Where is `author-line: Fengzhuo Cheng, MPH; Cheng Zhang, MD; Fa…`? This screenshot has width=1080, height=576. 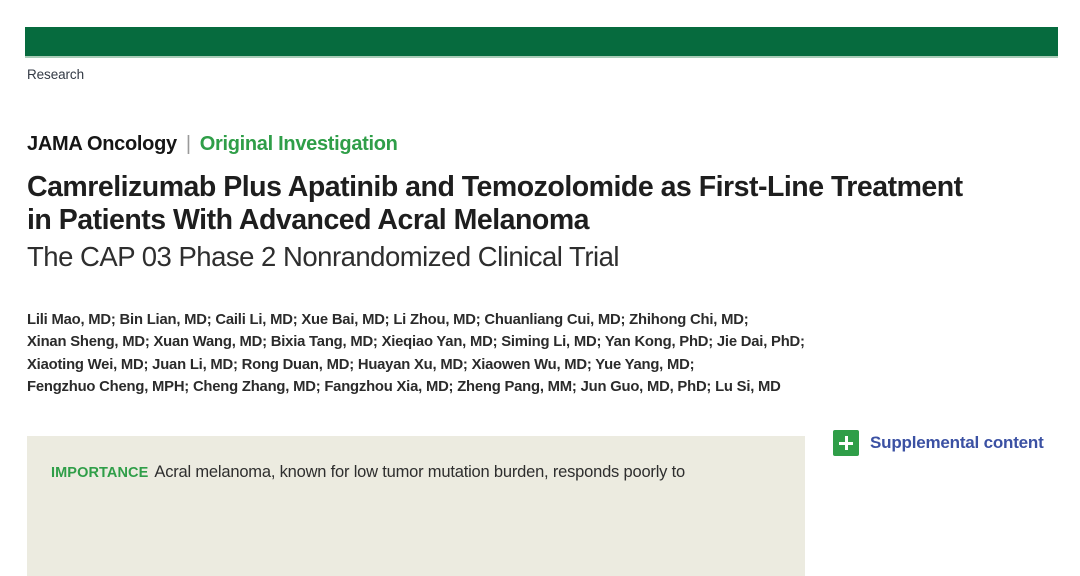
author-line: Fengzhuo Cheng, MPH; Cheng Zhang, MD; Fa… is located at coordinates (404, 387).